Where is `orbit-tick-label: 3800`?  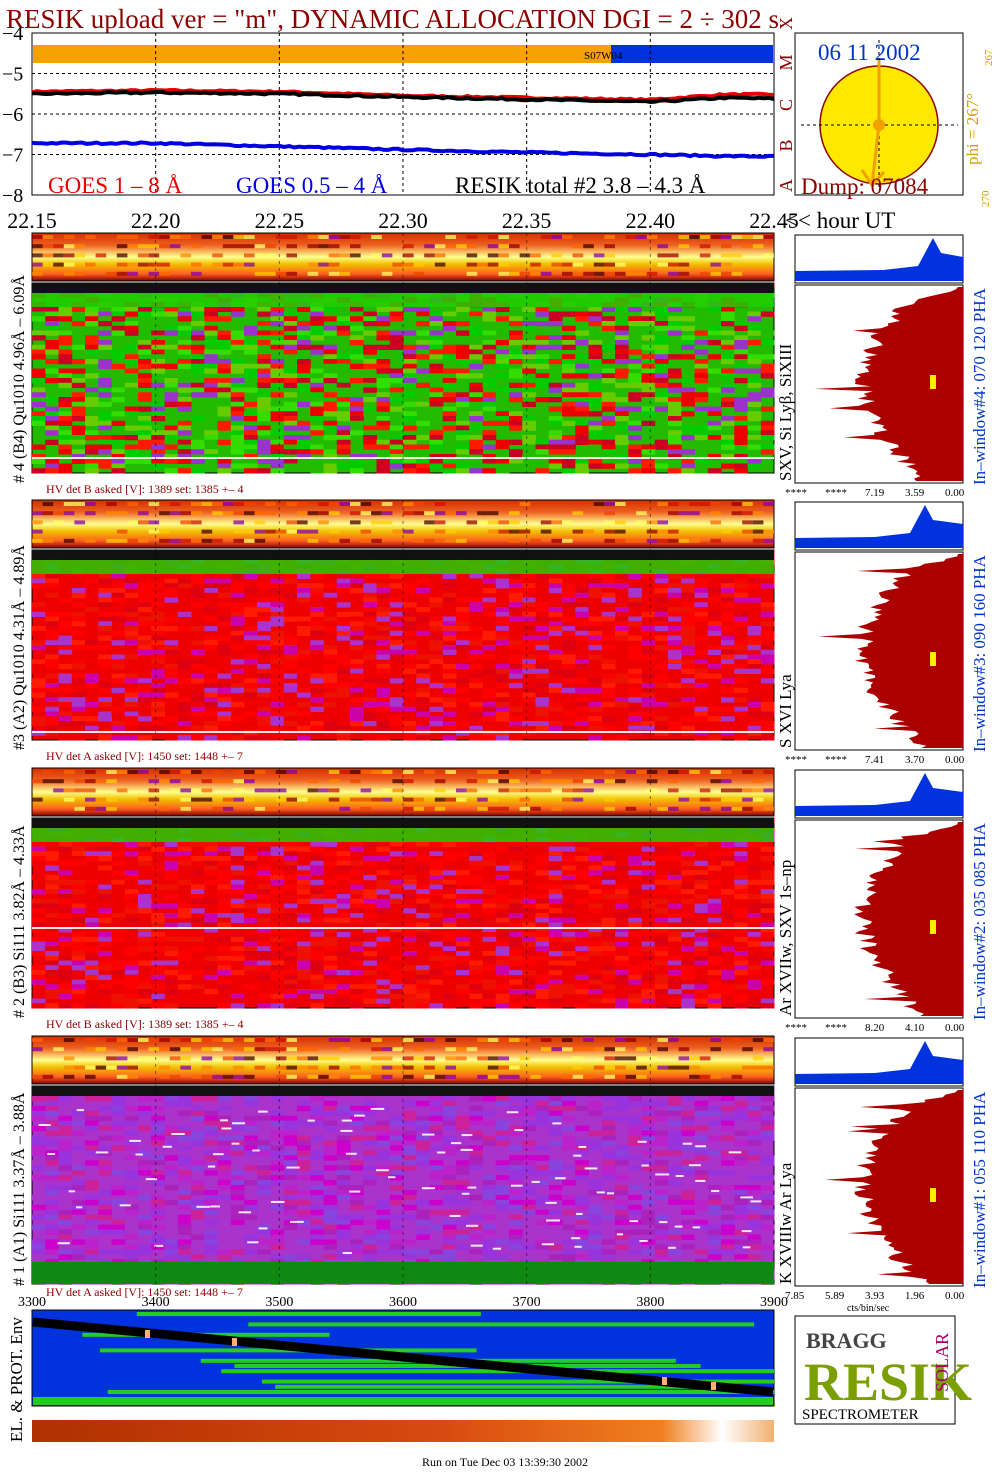
orbit-tick-label: 3800 is located at coordinates (650, 1302).